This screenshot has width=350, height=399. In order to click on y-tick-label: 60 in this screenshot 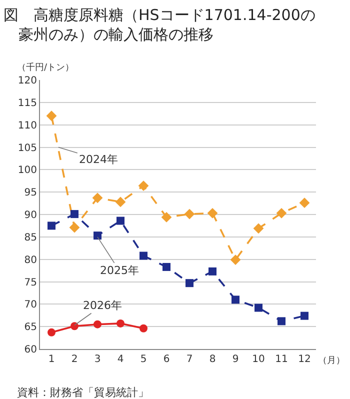, I will do `click(30, 350)`.